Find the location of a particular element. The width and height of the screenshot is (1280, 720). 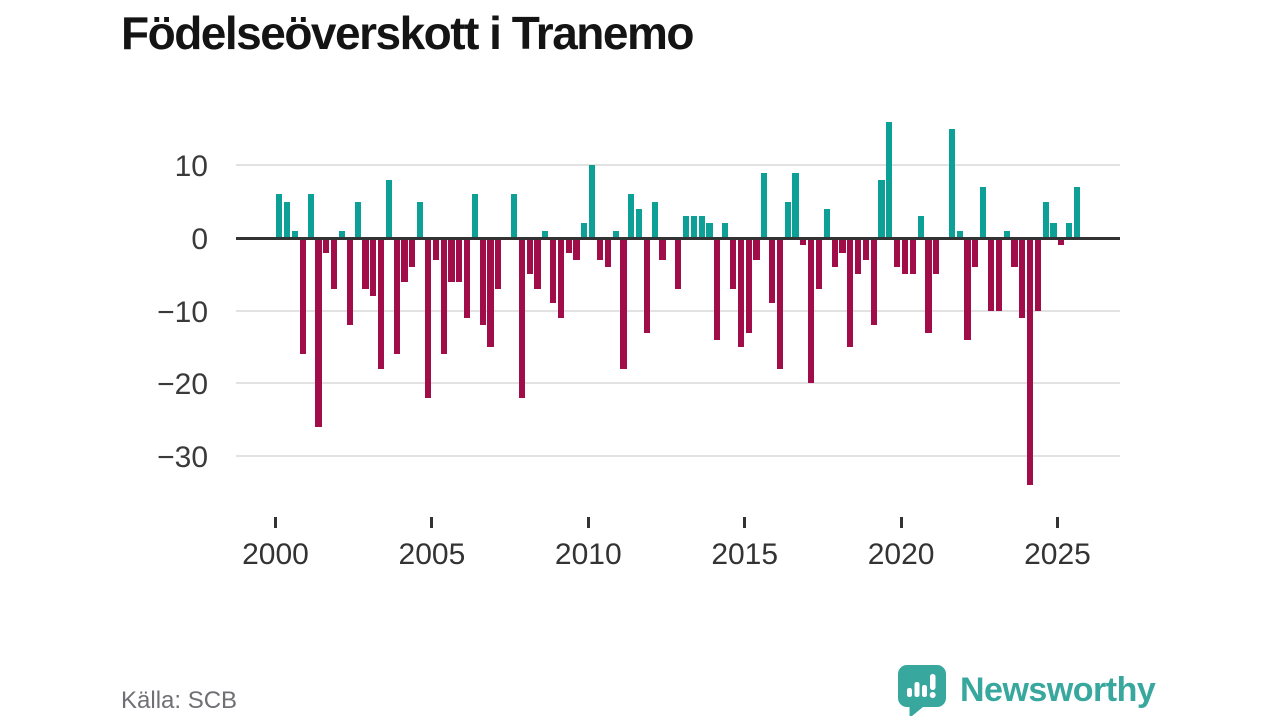

bar-2019Q2 is located at coordinates (881, 208).